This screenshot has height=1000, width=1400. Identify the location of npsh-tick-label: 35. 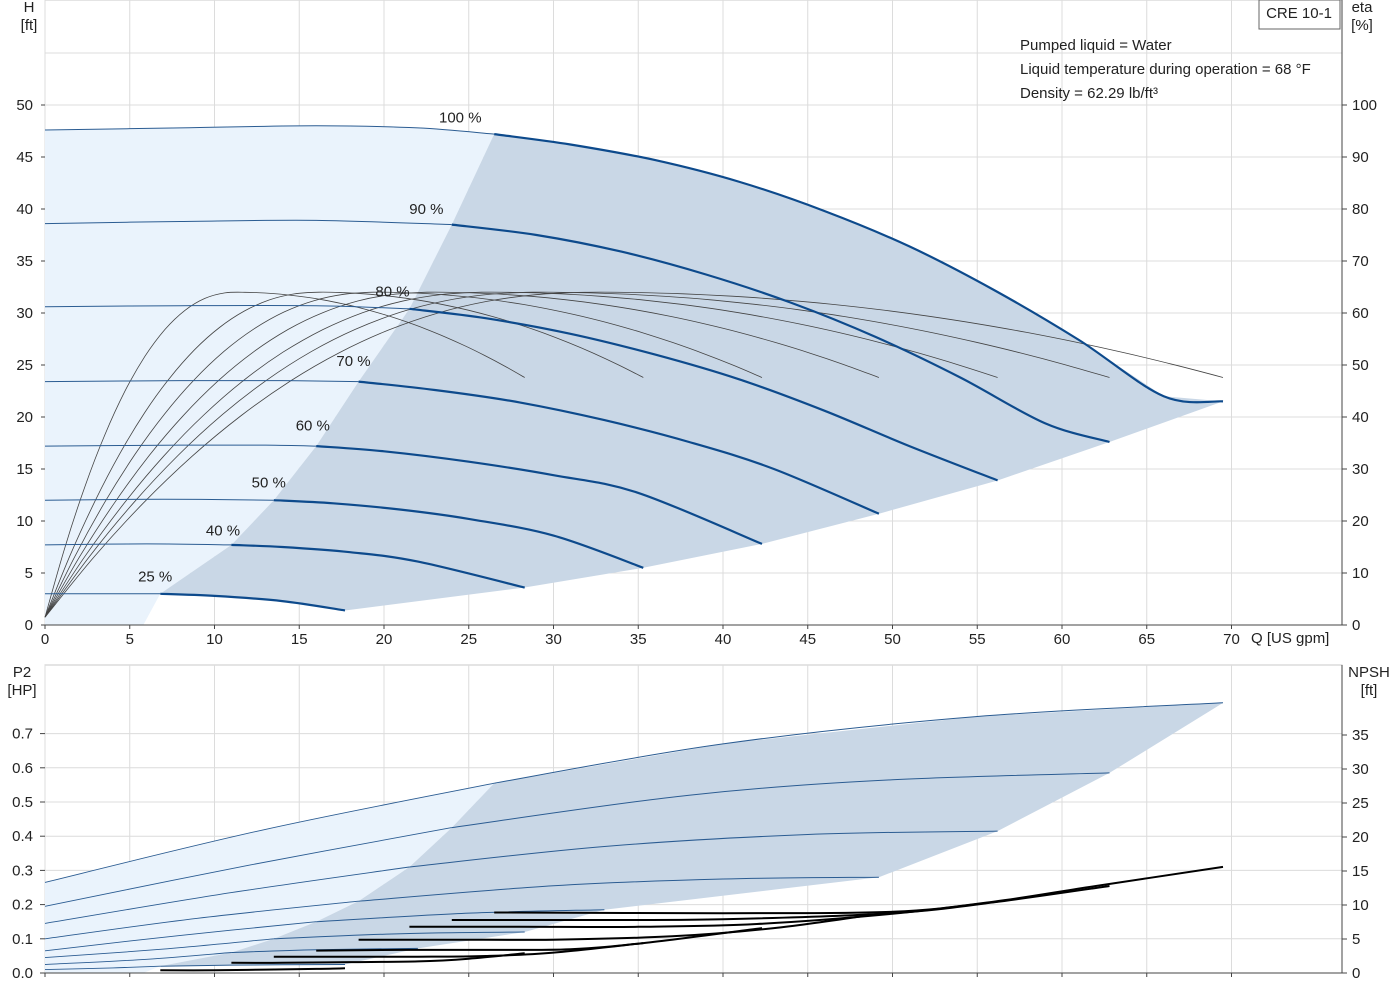
(1360, 735).